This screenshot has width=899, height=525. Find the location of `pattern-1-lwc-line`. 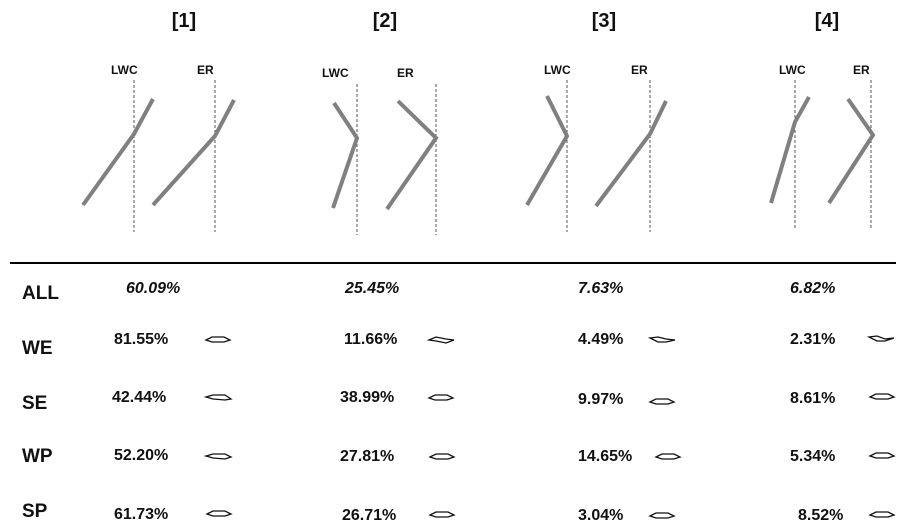

pattern-1-lwc-line is located at coordinates (118, 152).